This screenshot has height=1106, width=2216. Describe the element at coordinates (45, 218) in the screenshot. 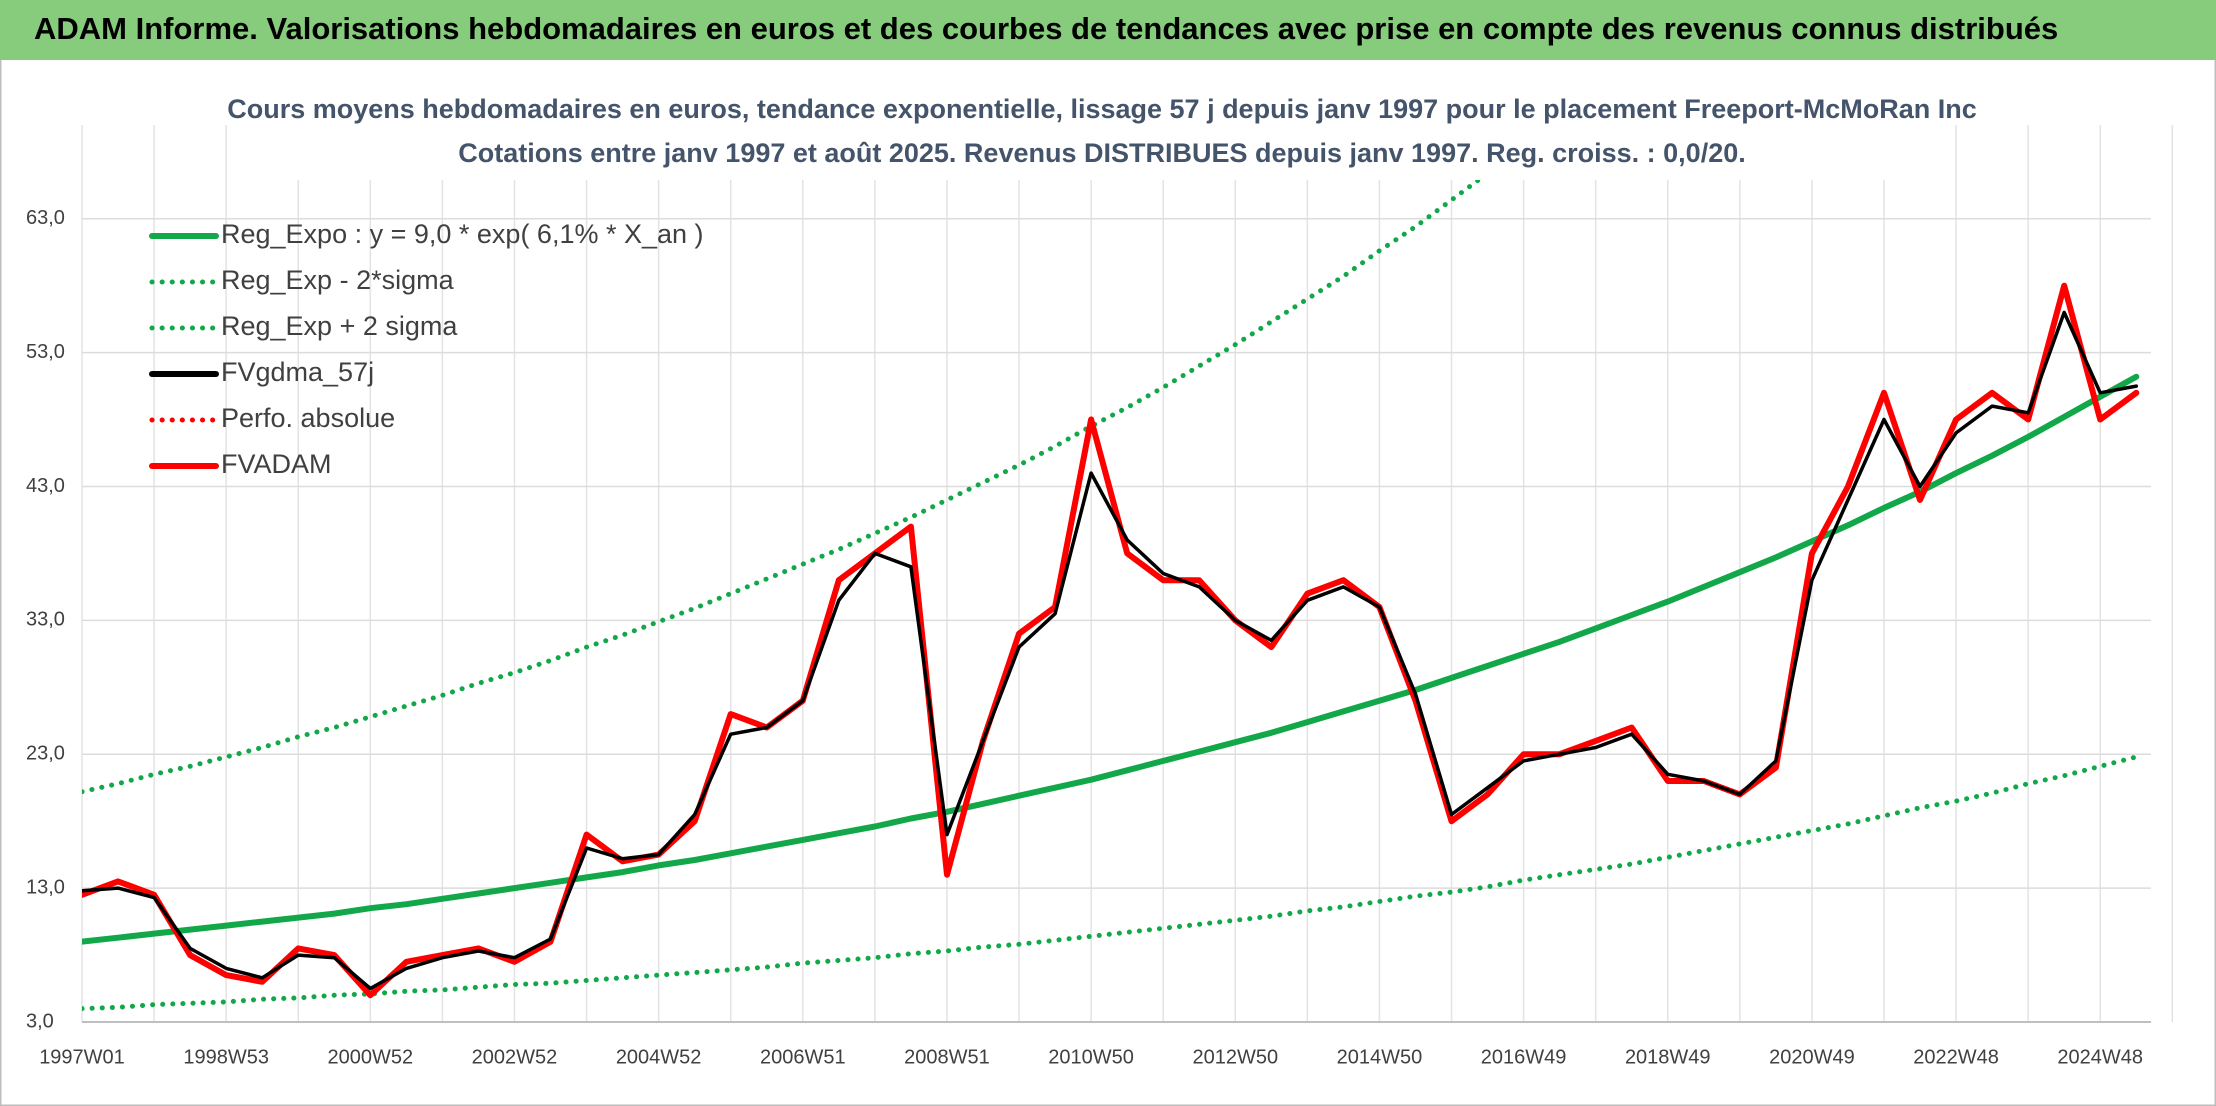

I see `y-tick-label: 63,0` at that location.